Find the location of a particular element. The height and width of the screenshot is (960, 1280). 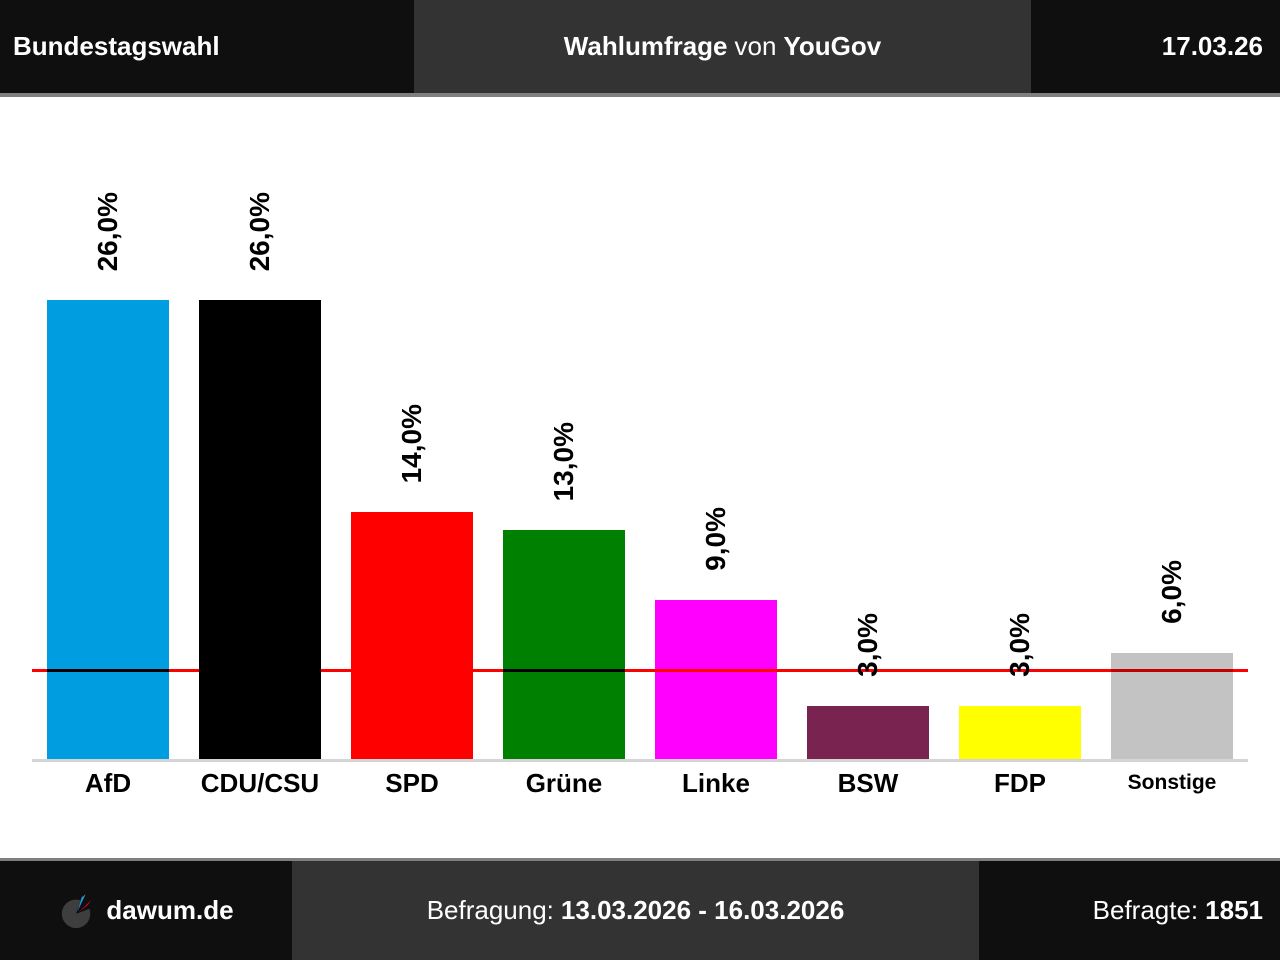

bar-value-label-wrap: 9,0% is located at coordinates (716, 541).